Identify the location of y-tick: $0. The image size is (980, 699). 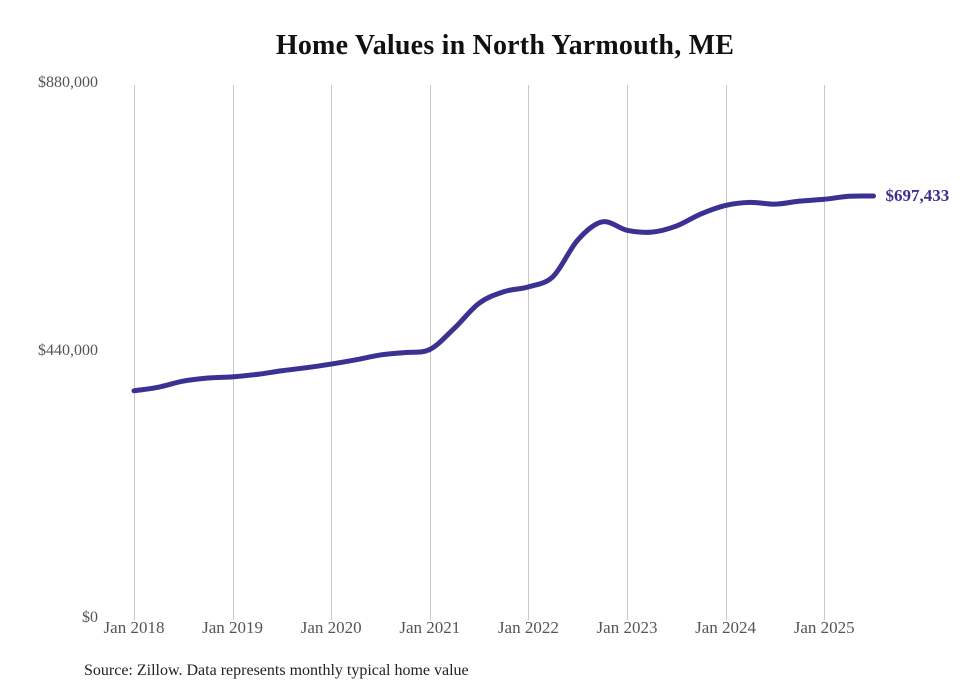
(49, 617).